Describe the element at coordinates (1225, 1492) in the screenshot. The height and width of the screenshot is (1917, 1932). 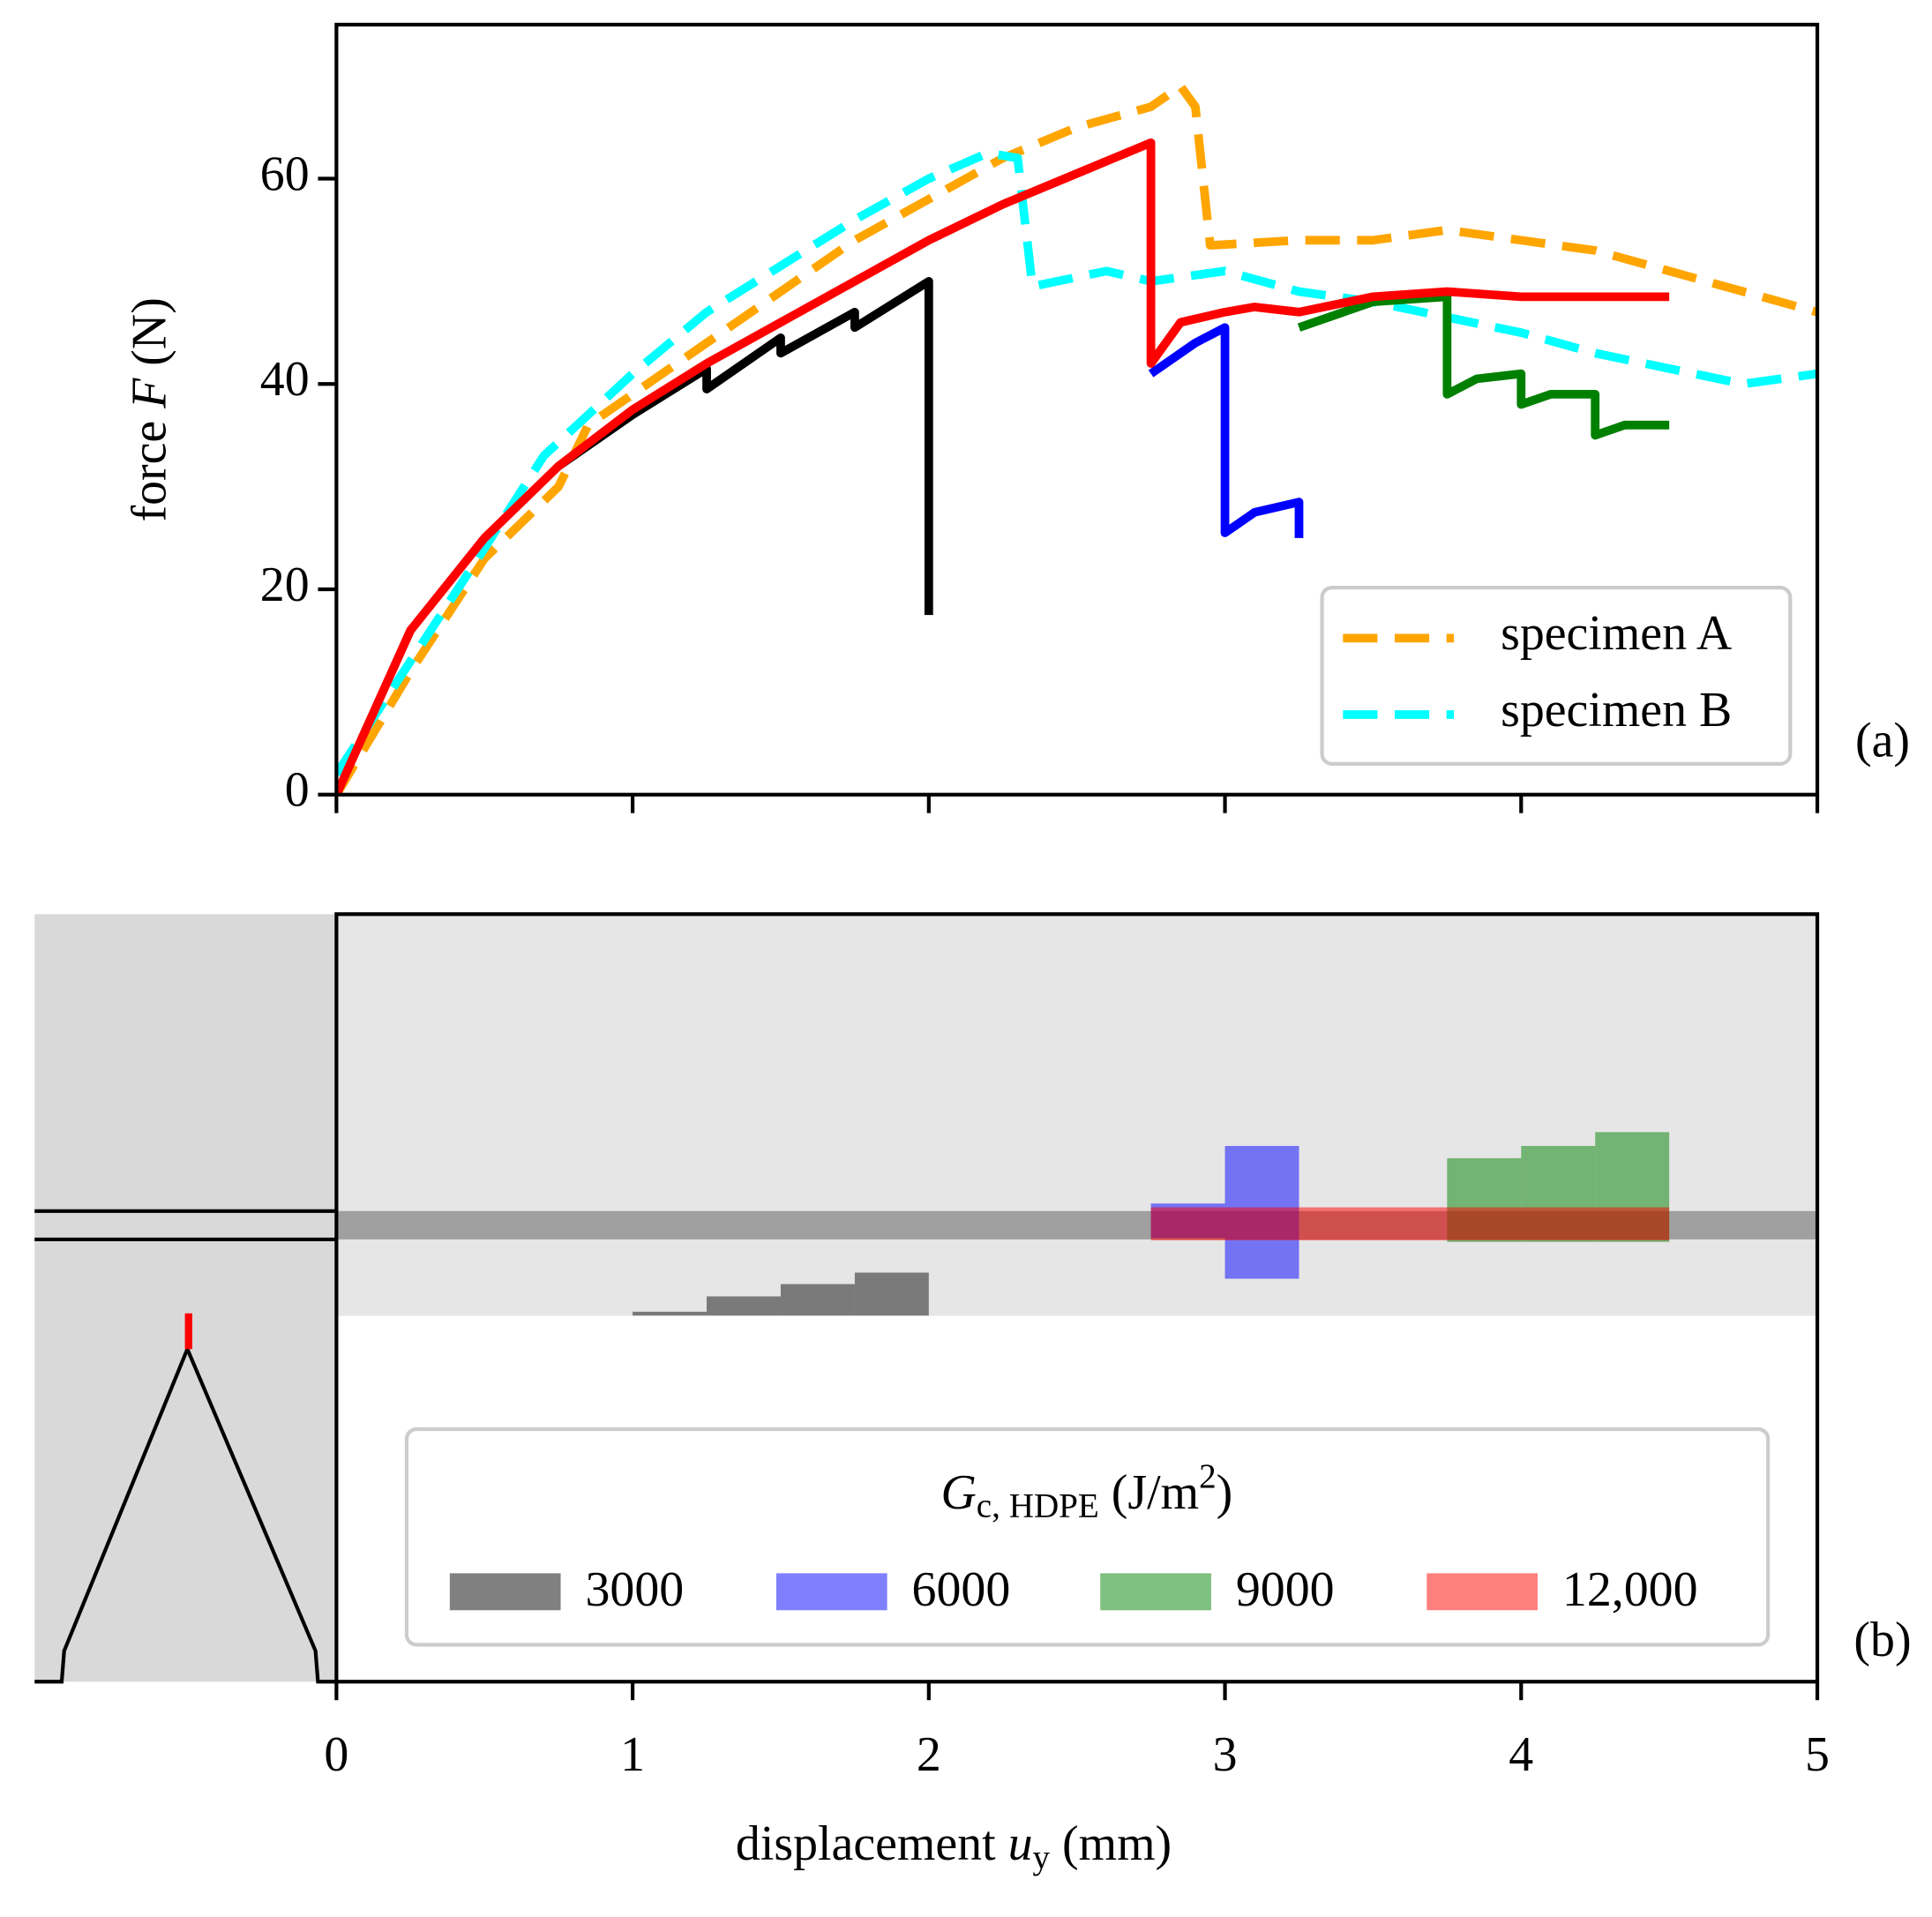
I see `legend-title-part: )` at that location.